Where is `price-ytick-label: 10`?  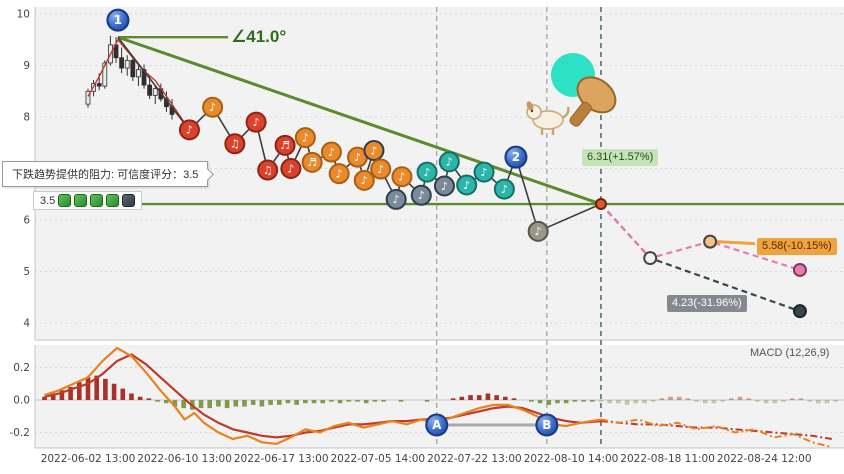
price-ytick-label: 10 is located at coordinates (23, 15).